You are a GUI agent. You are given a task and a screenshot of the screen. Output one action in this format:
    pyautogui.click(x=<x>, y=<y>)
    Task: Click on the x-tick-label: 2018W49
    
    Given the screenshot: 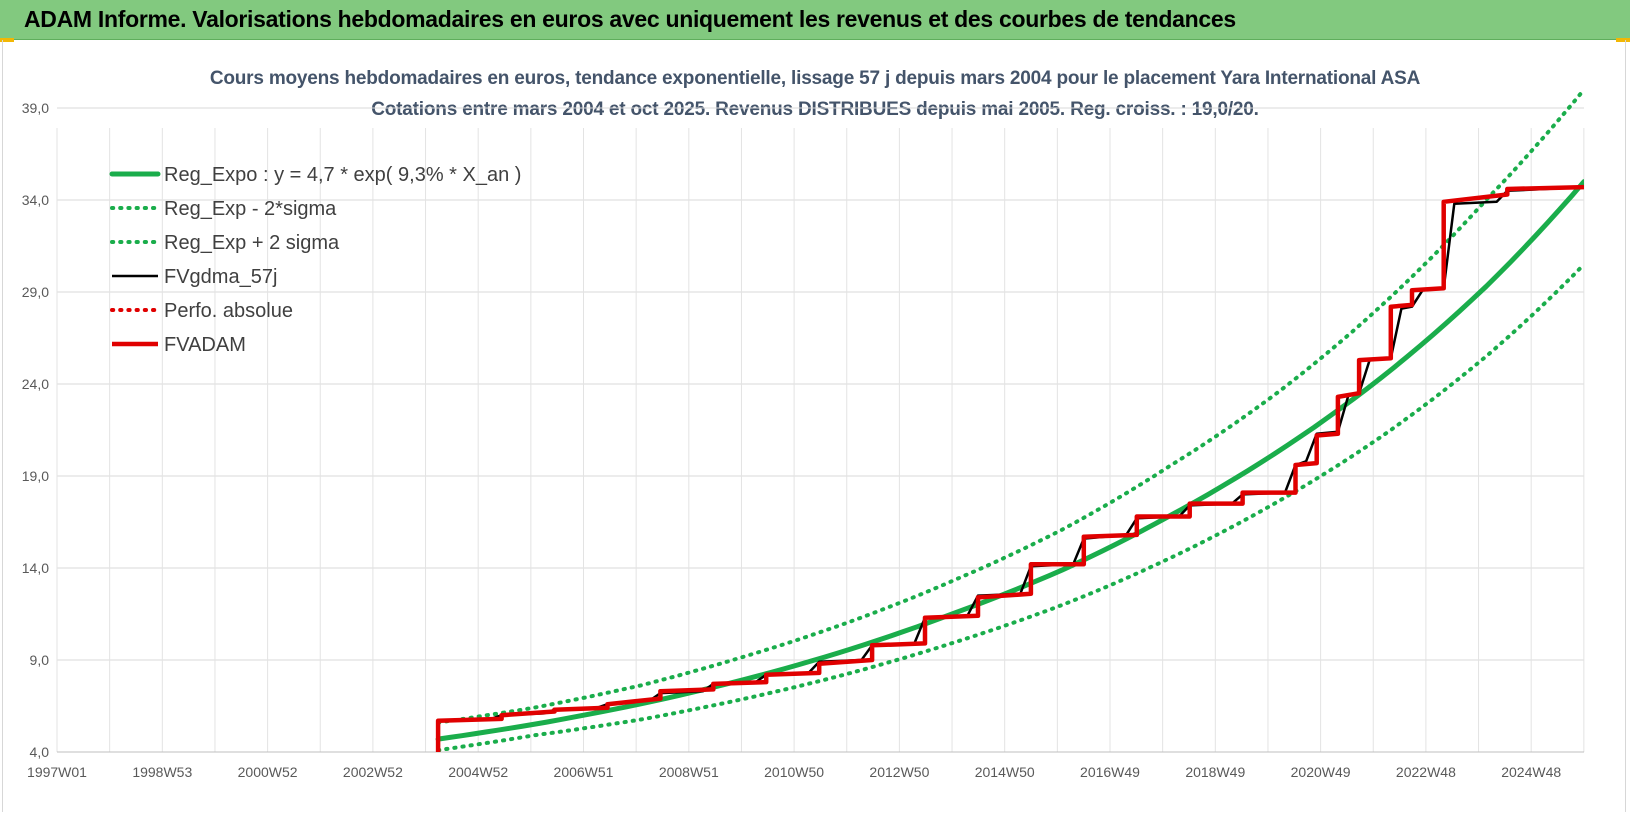 What is the action you would take?
    pyautogui.click(x=1215, y=772)
    